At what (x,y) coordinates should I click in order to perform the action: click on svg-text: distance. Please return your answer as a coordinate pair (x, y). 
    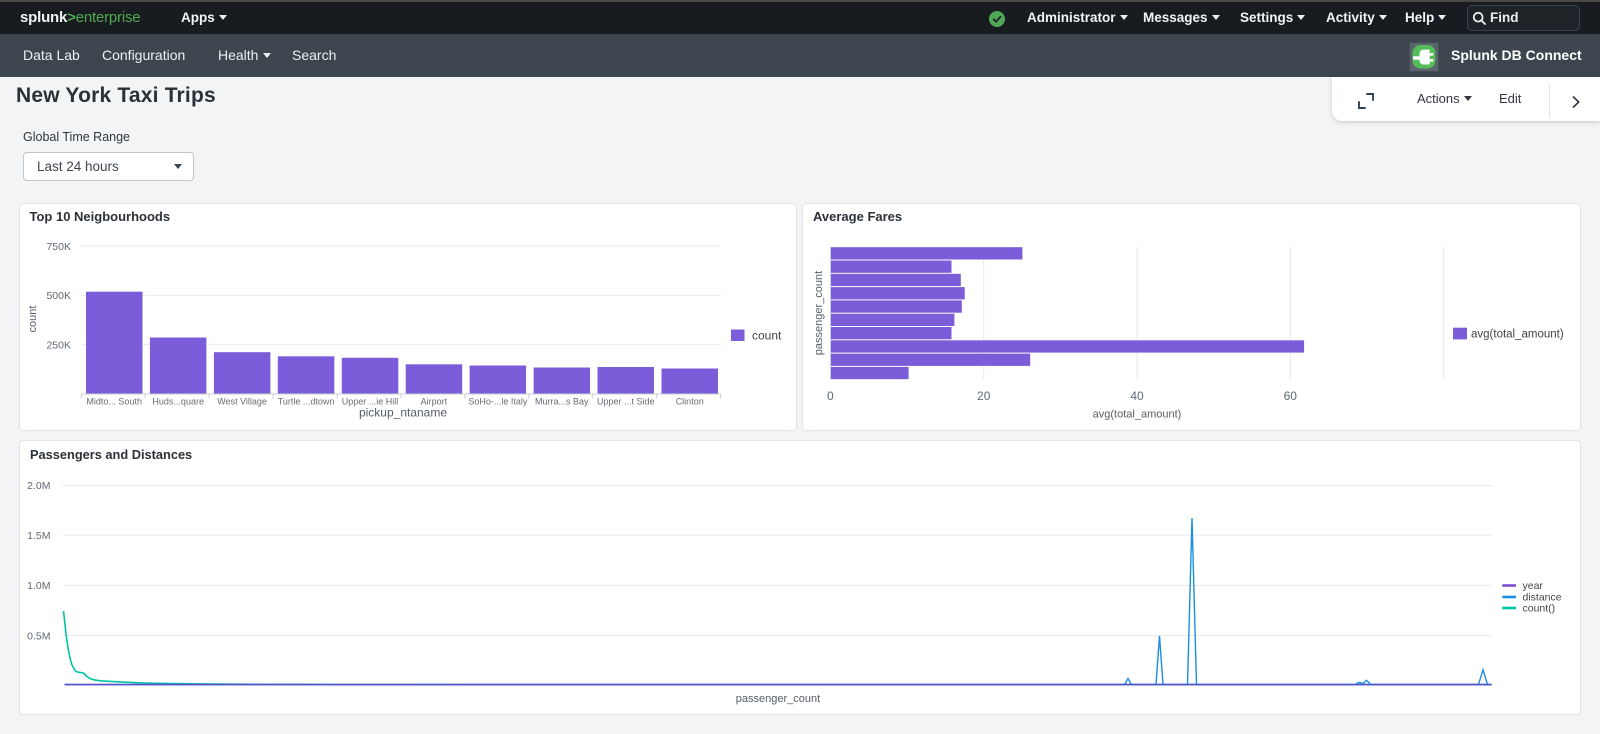
    Looking at the image, I should click on (1542, 598).